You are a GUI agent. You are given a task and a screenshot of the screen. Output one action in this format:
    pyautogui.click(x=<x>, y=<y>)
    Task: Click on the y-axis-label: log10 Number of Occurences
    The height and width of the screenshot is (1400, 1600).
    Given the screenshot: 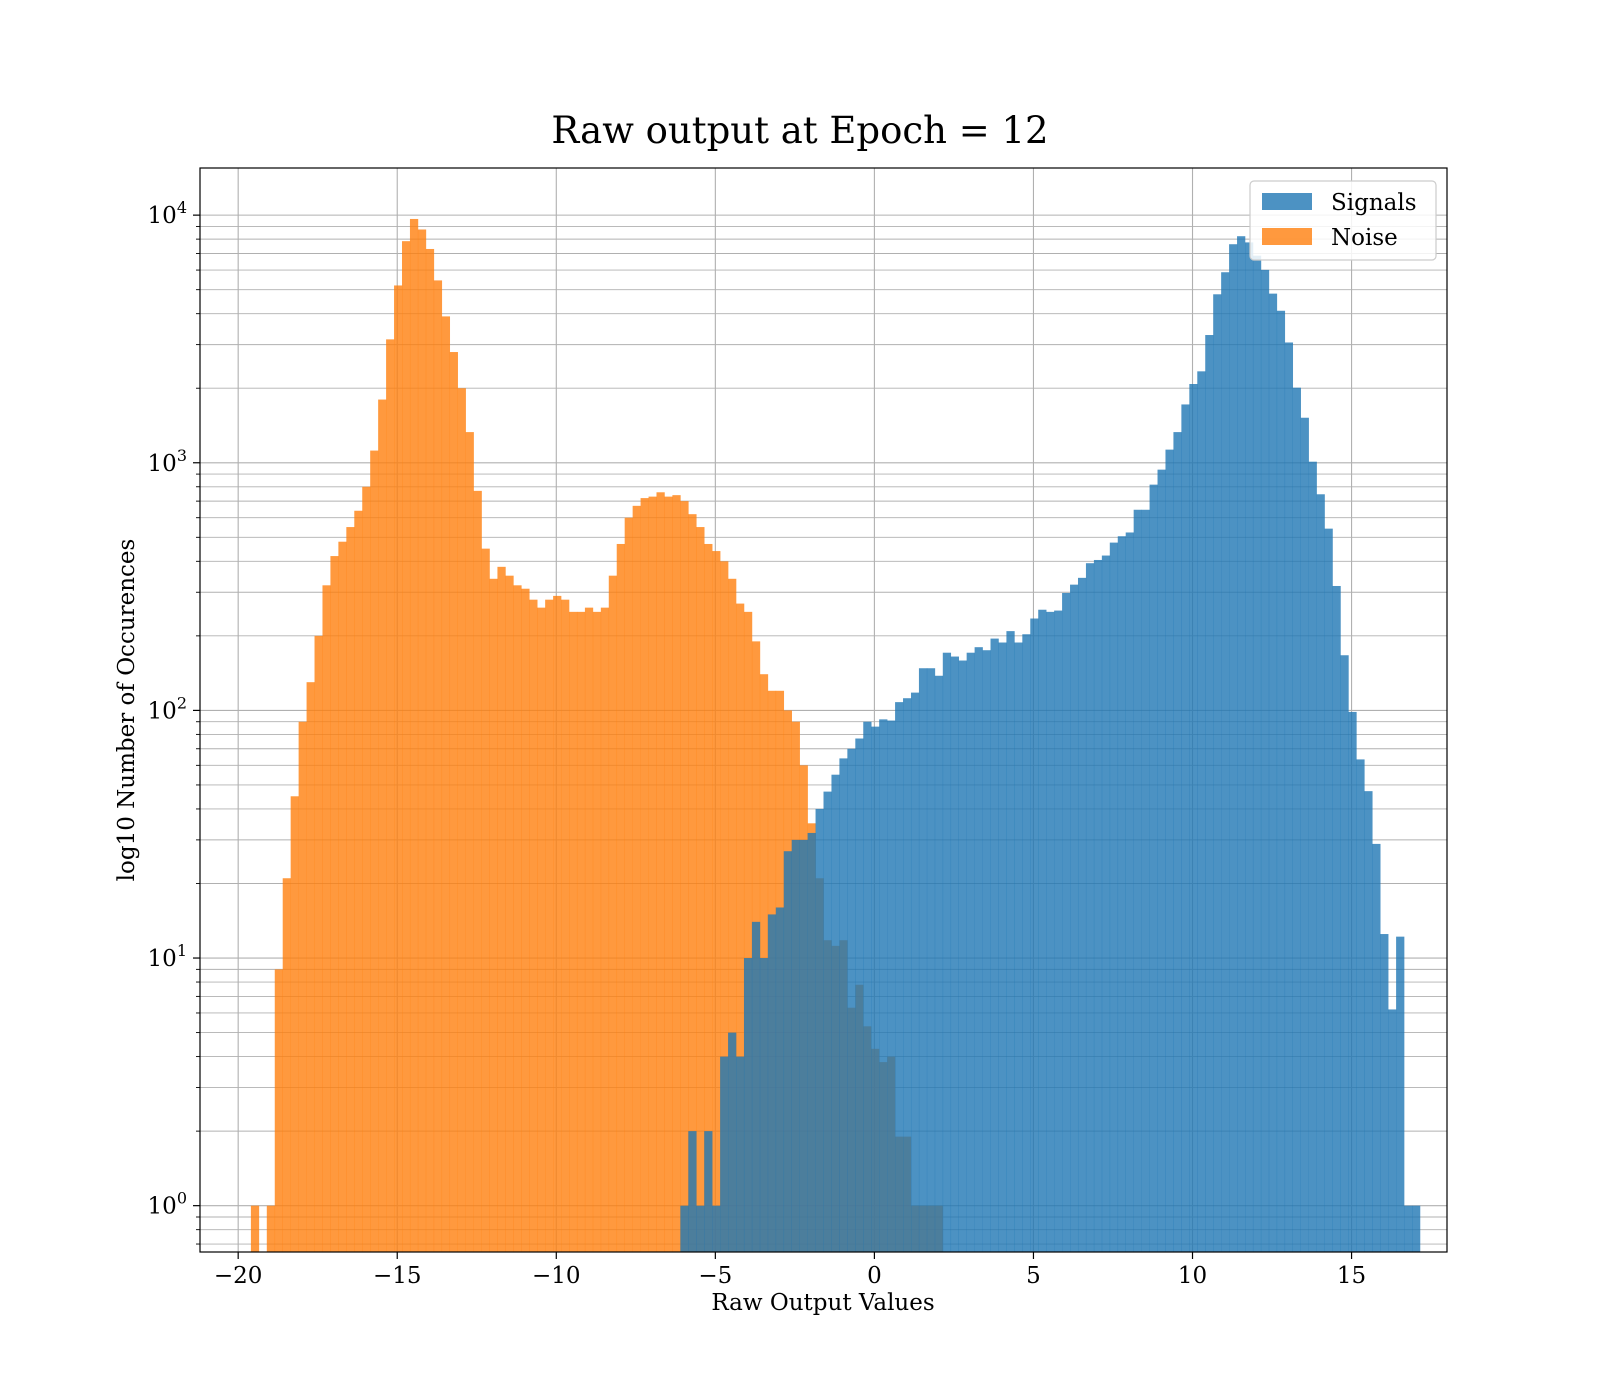 What is the action you would take?
    pyautogui.click(x=127, y=710)
    